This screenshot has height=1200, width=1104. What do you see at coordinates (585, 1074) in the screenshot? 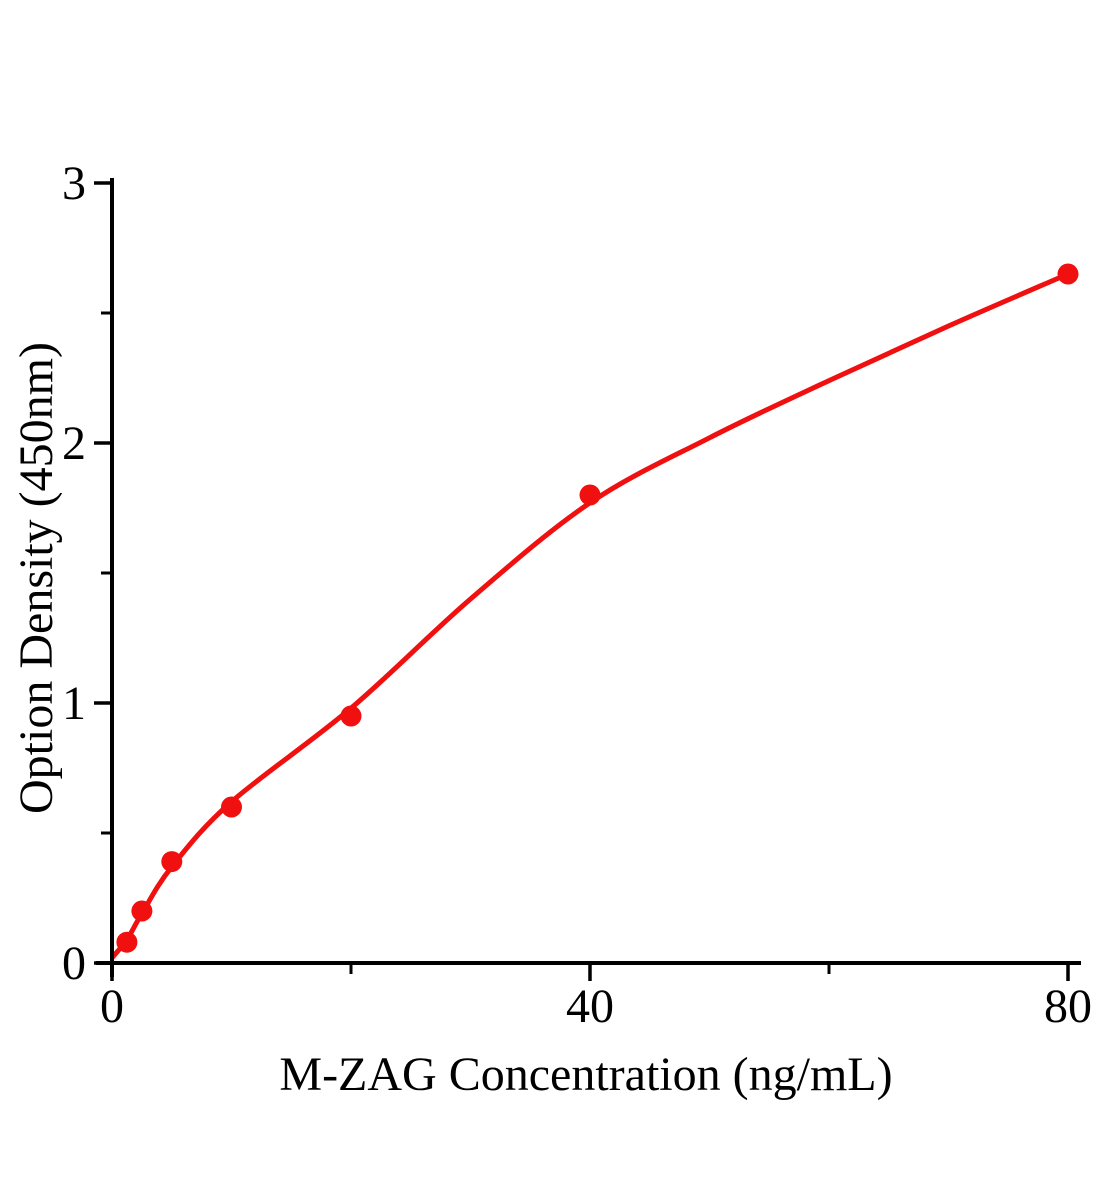
I see `x-axis-title: M-ZAG Concentration (ng/mL)` at bounding box center [585, 1074].